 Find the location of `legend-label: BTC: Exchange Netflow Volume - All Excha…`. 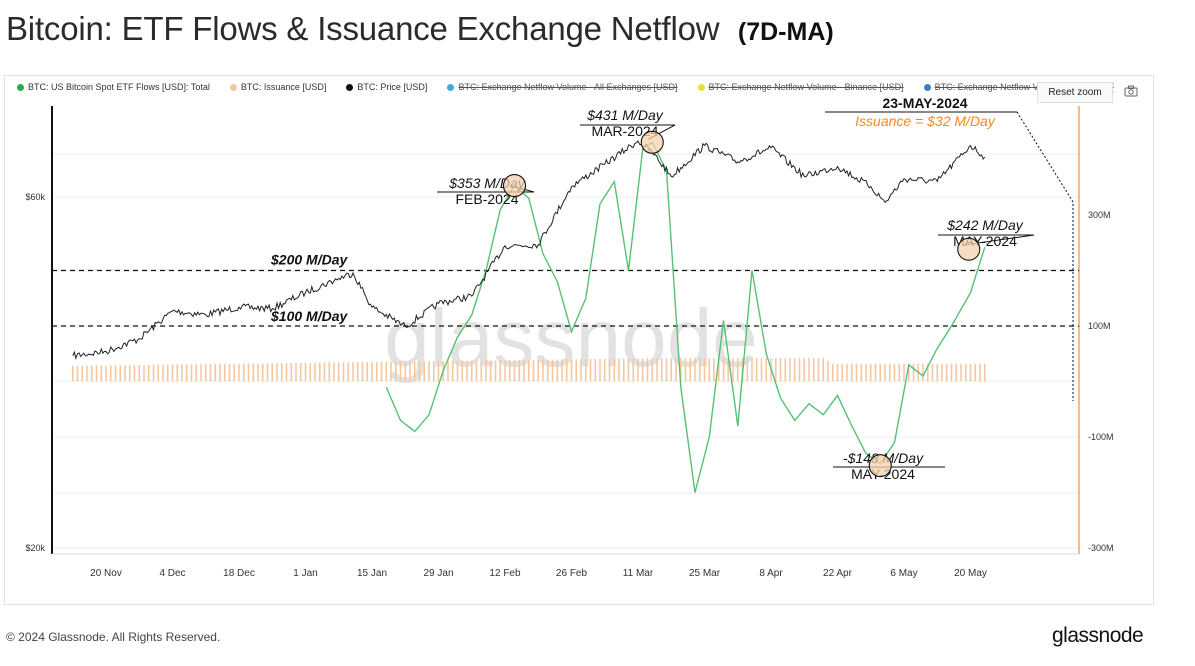

legend-label: BTC: Exchange Netflow Volume - All Excha… is located at coordinates (568, 87).